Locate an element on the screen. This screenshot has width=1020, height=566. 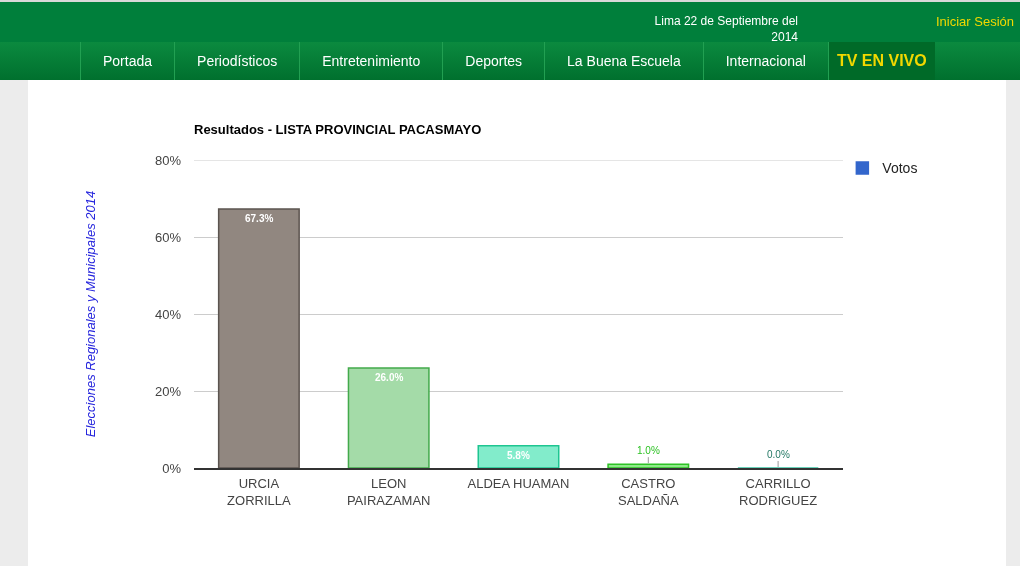
data-label: 1.0% is located at coordinates (648, 450).